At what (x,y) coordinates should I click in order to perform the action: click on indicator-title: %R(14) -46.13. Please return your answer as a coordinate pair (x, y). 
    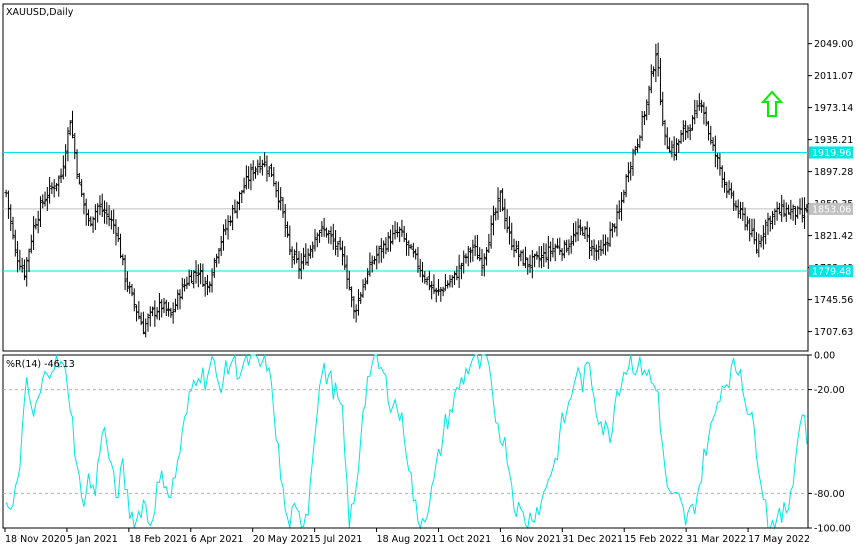
    Looking at the image, I should click on (40, 364).